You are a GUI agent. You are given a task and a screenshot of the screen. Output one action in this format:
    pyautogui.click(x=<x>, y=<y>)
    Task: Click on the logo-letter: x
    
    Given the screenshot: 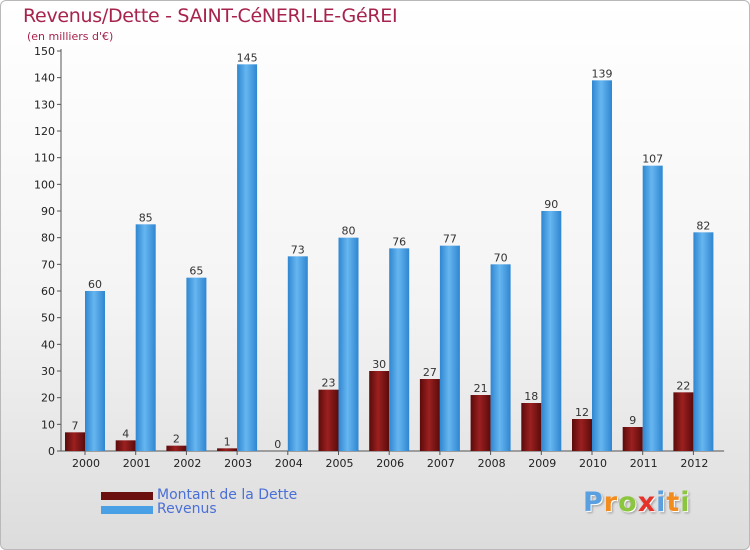 What is the action you would take?
    pyautogui.click(x=647, y=502)
    